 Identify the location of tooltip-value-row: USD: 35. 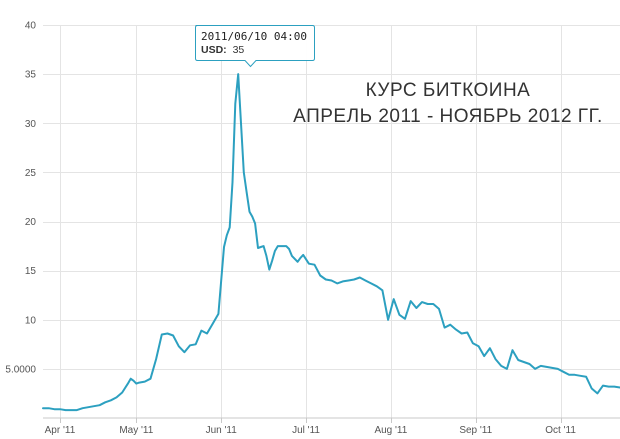
(222, 50).